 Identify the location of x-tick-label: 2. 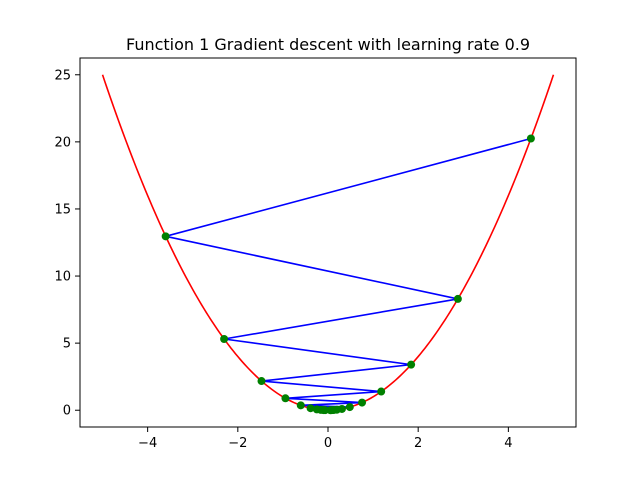
(418, 443).